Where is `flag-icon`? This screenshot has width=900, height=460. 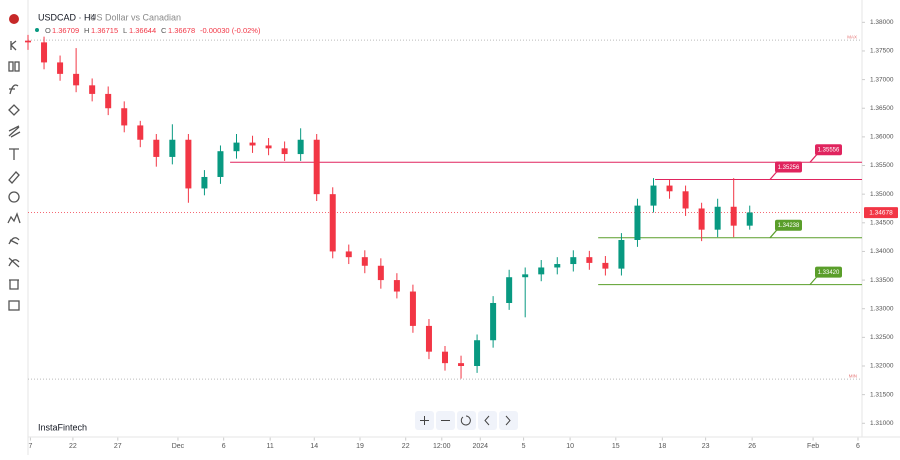 flag-icon is located at coordinates (14, 19).